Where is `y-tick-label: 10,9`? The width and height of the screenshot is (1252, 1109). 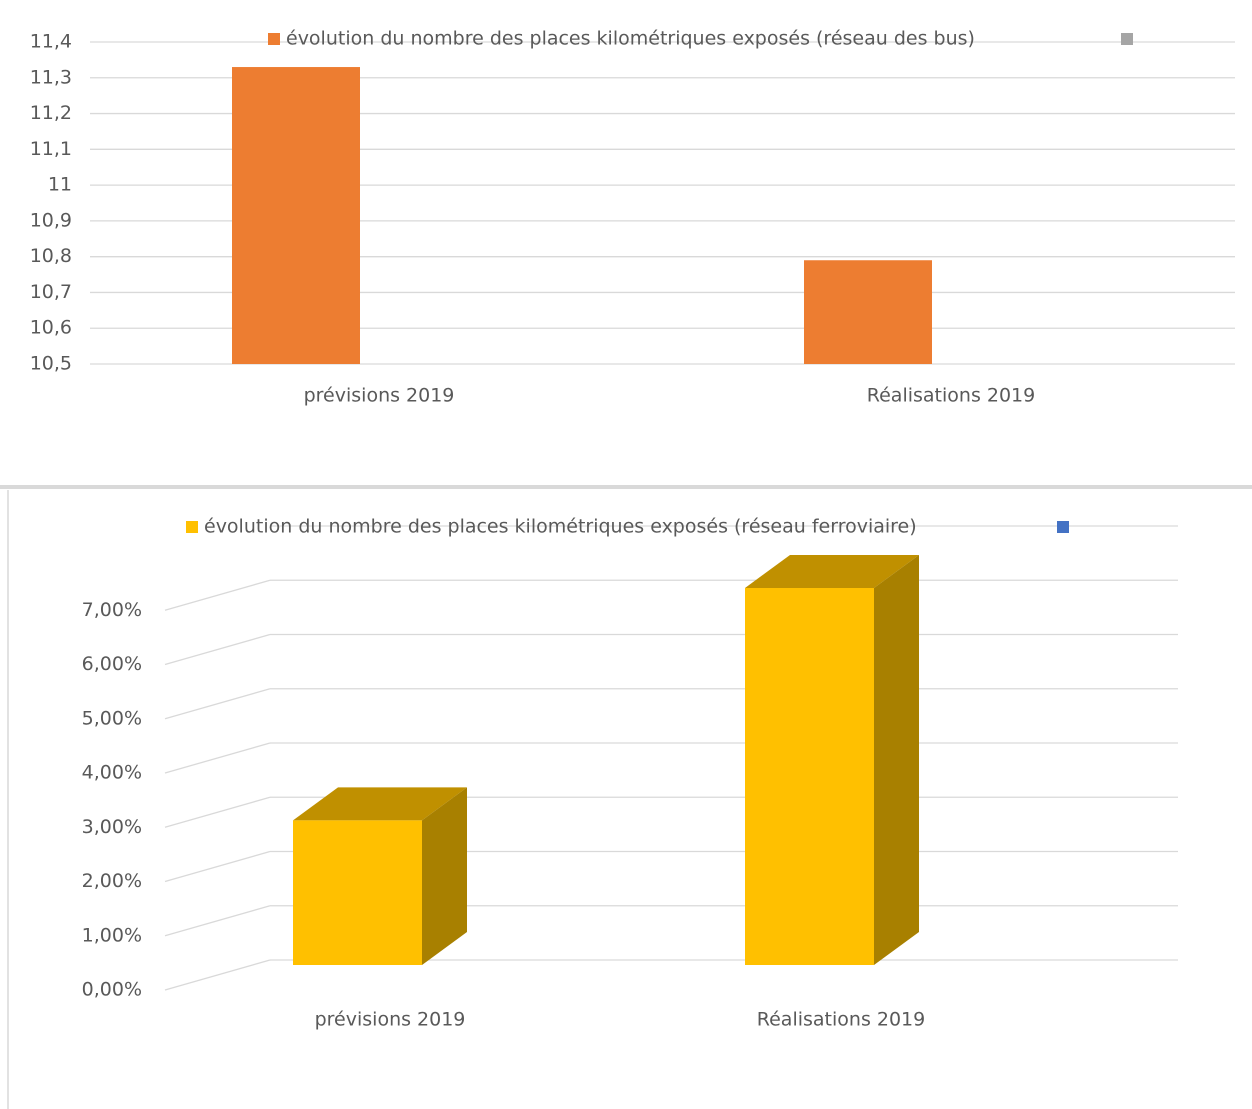 y-tick-label: 10,9 is located at coordinates (51, 220).